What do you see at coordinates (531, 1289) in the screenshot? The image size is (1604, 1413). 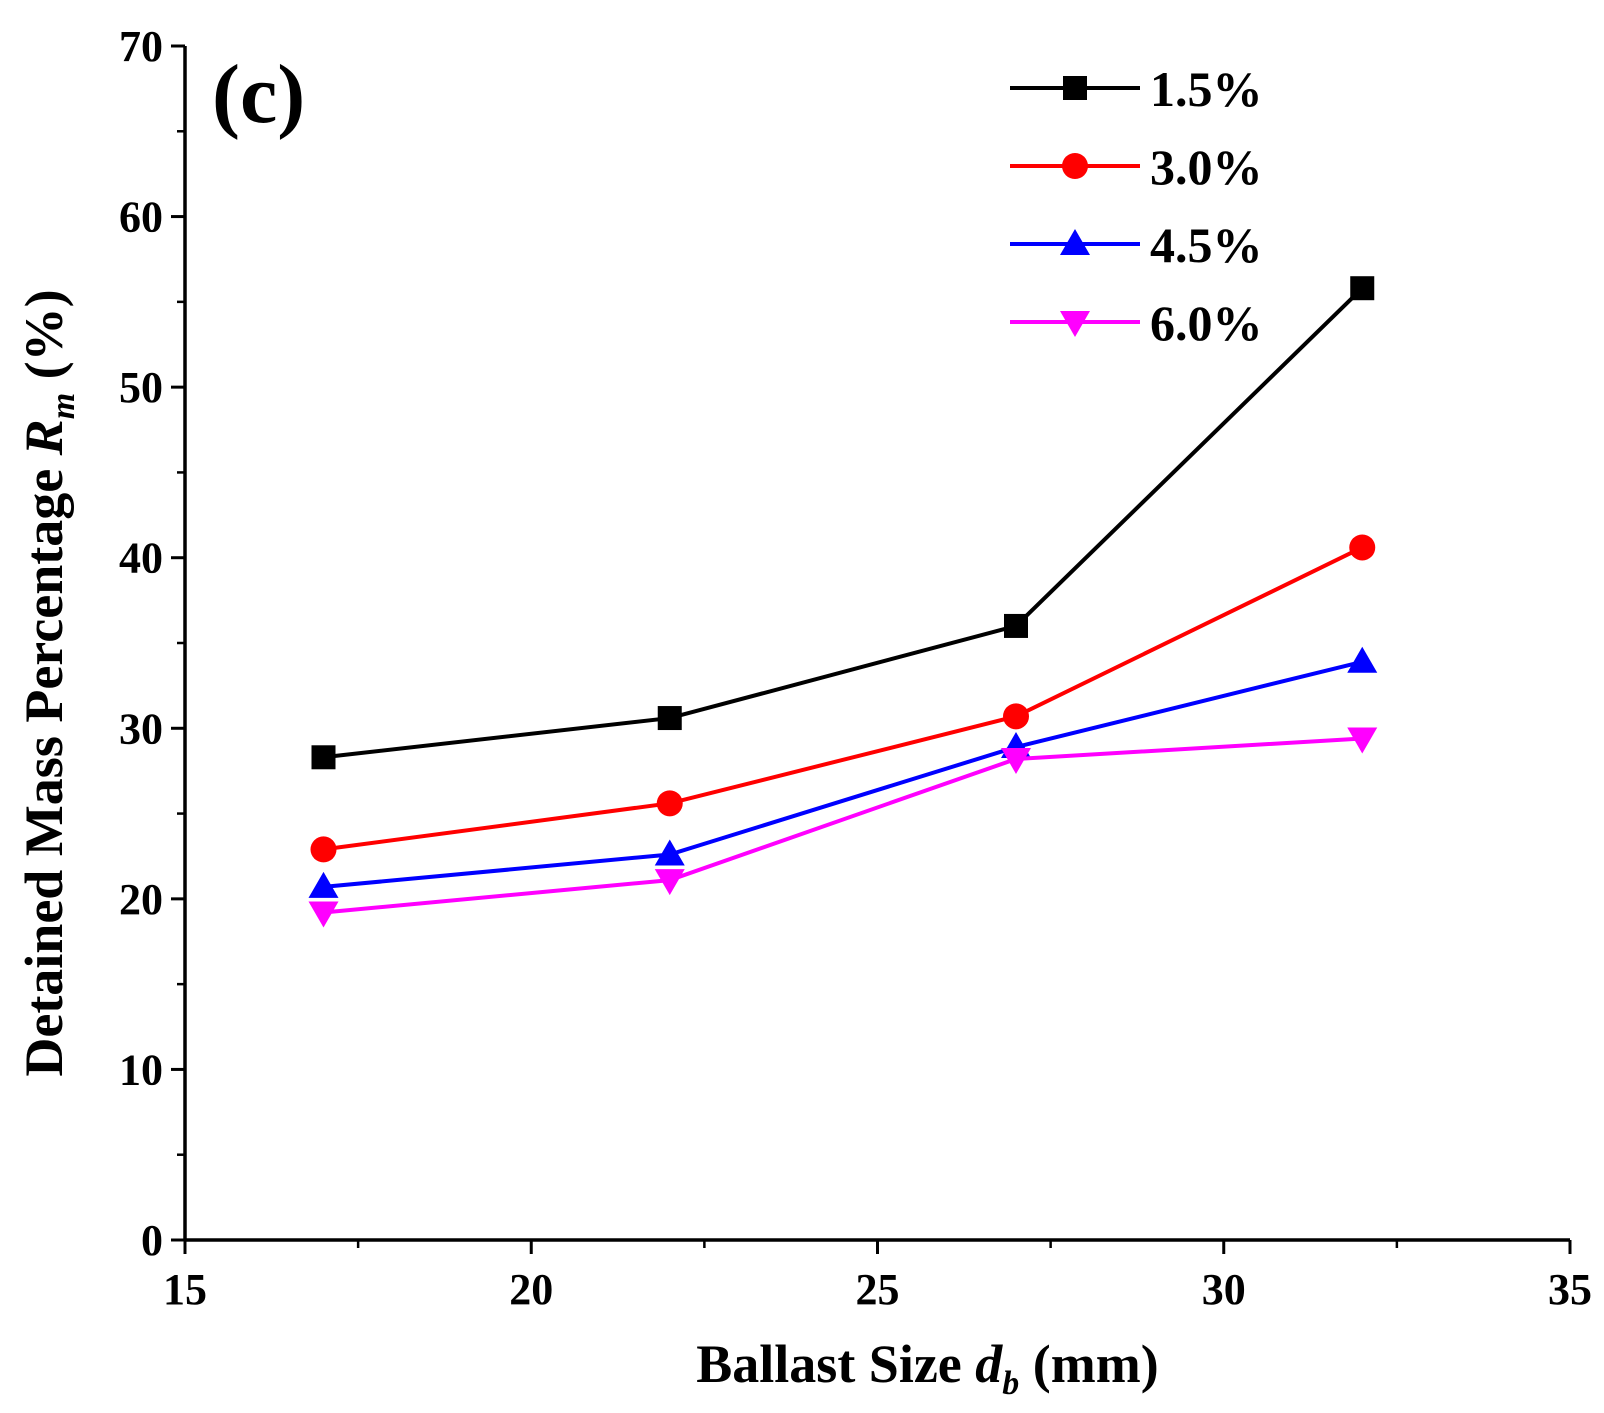 I see `x-tick-label: 20` at bounding box center [531, 1289].